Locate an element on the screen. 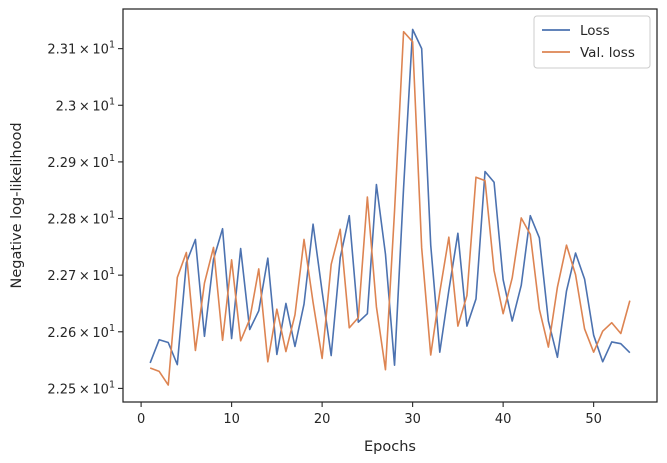 Image resolution: width=667 pixels, height=463 pixels. y-tick-label: 2.3 × 10¹ is located at coordinates (85, 105).